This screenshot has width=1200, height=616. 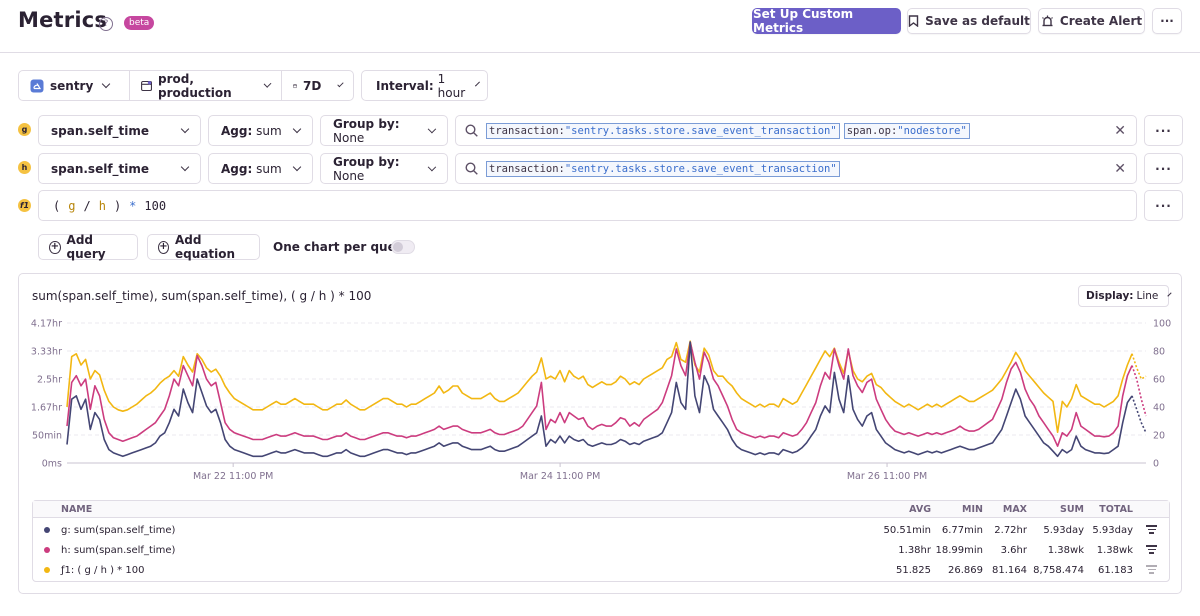 I want to click on min-value: 6.77min, so click(x=962, y=530).